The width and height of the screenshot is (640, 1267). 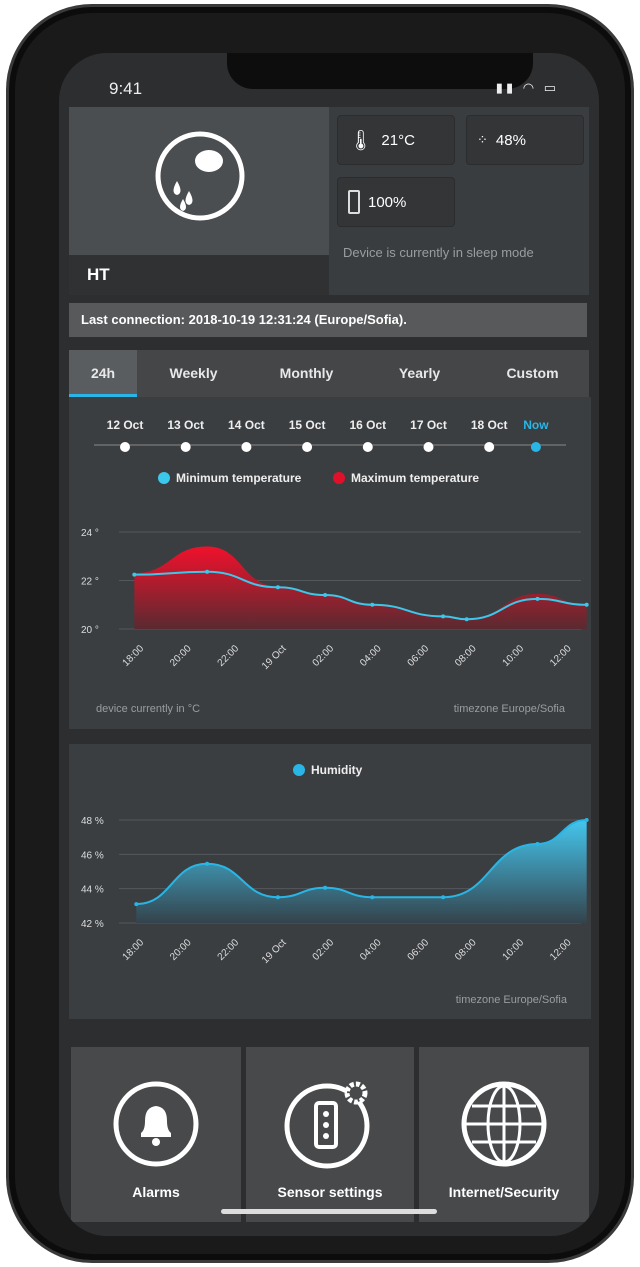 What do you see at coordinates (193, 373) in the screenshot?
I see `tab-weekly: Weekly` at bounding box center [193, 373].